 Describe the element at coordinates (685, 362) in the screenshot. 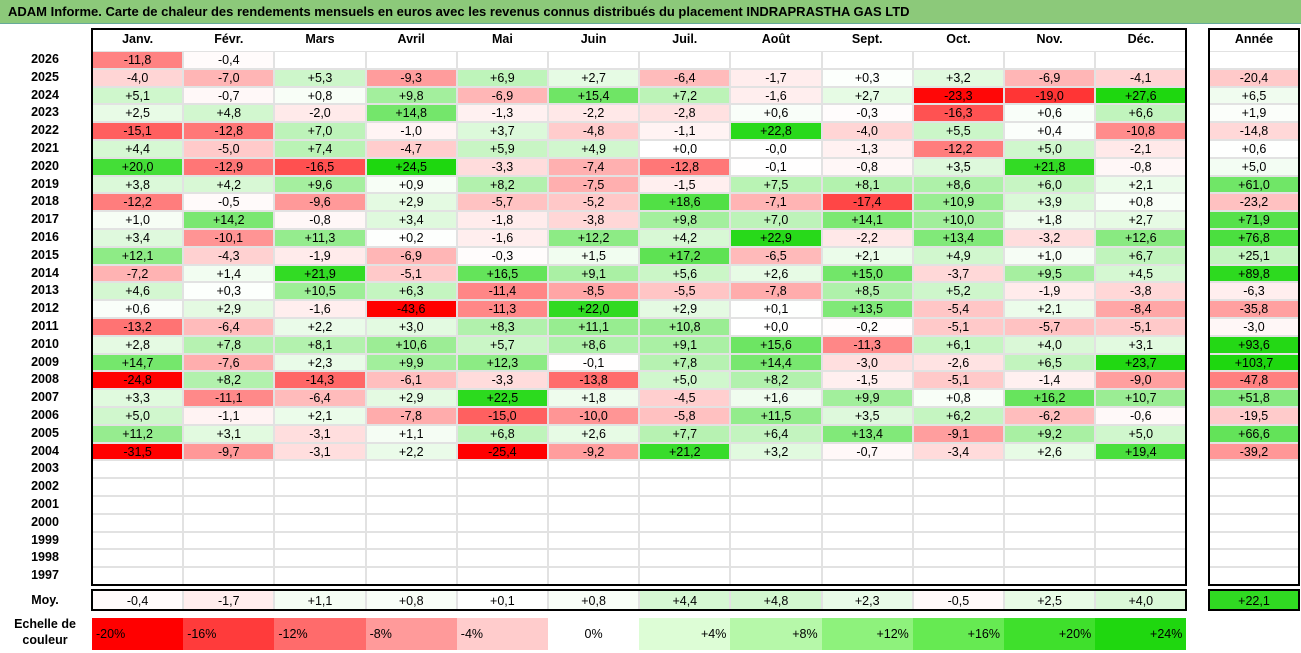

I see `heatmap-cell: +7,8` at that location.